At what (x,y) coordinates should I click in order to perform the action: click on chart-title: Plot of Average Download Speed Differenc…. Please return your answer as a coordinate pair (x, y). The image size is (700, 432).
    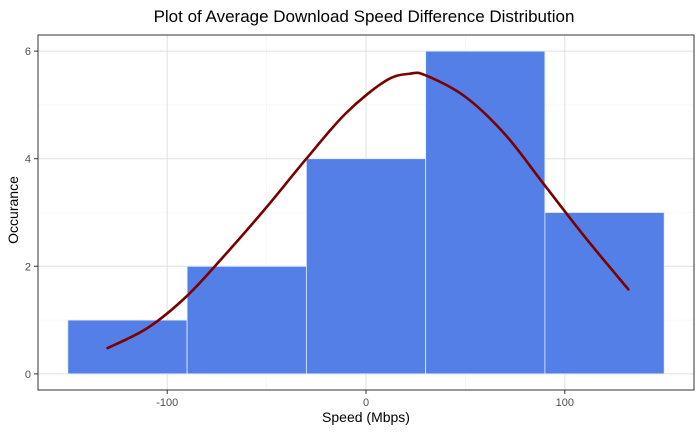
    Looking at the image, I should click on (364, 16).